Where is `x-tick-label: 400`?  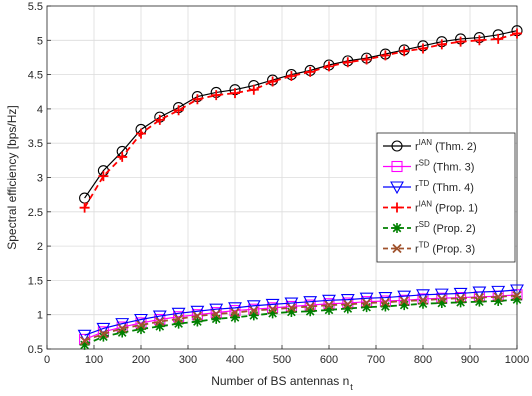 x-tick-label: 400 is located at coordinates (235, 360).